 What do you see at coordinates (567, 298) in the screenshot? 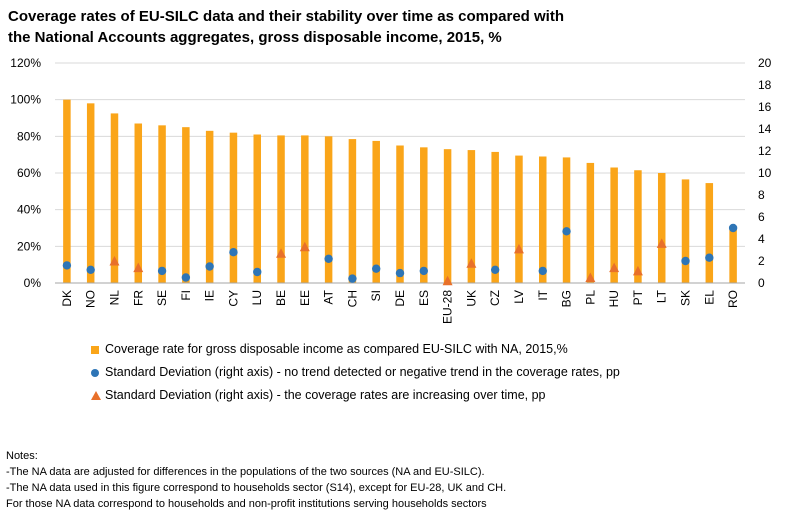
I see `x-tick-label: BG` at bounding box center [567, 298].